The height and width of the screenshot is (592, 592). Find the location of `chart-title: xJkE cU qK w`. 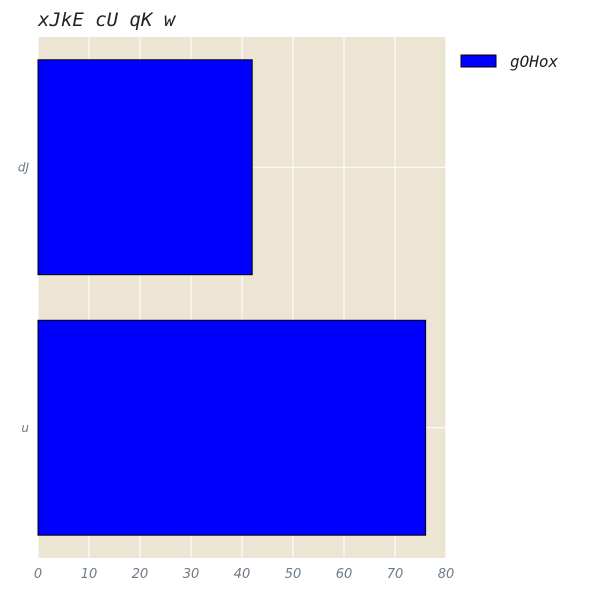

chart-title: xJkE cU qK w is located at coordinates (107, 20).